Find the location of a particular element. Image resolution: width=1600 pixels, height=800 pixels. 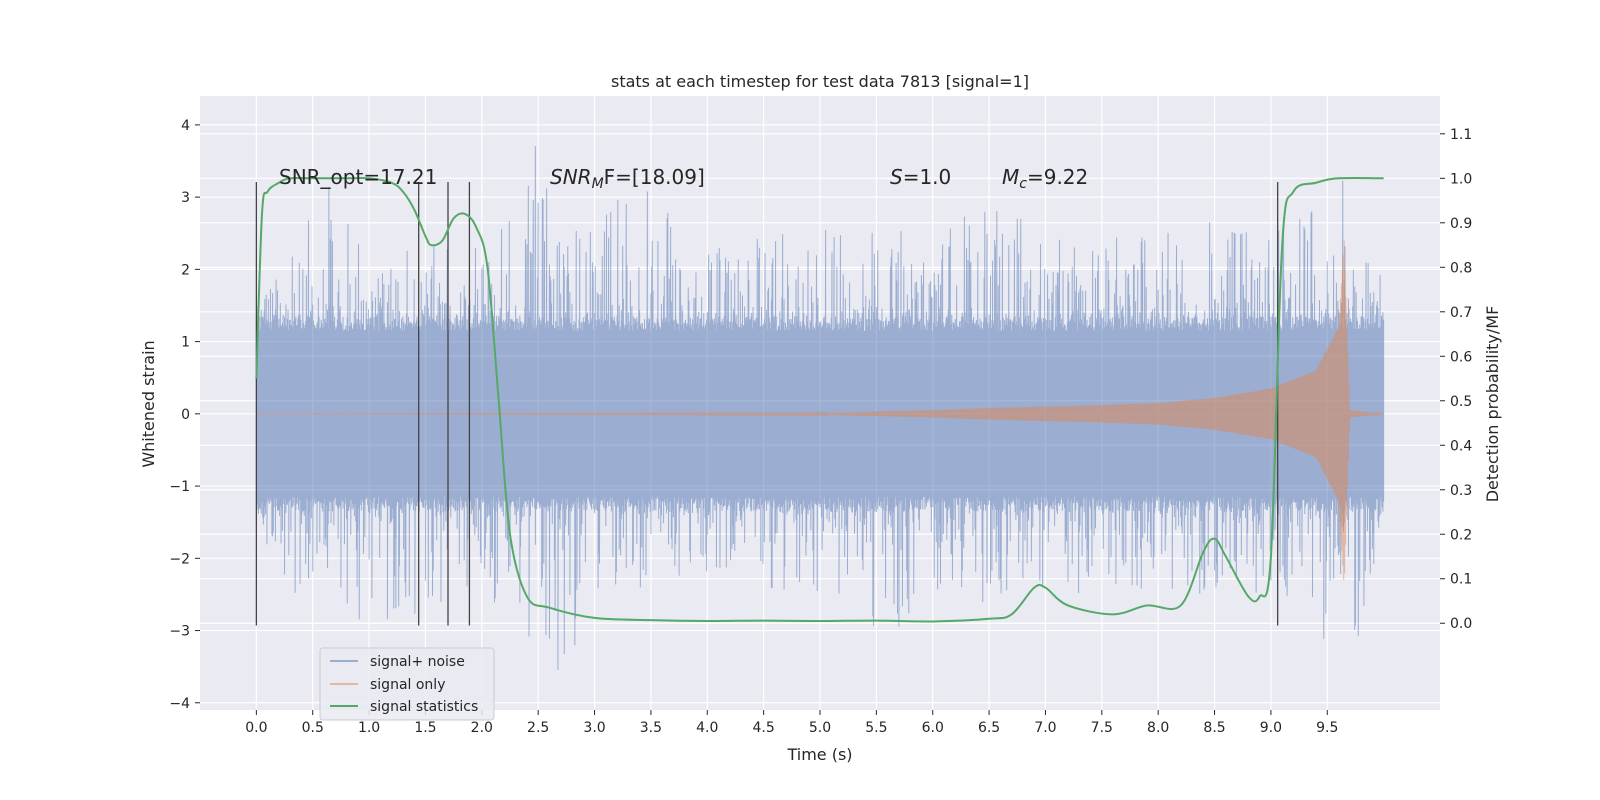

y-tick-label-3: −1 is located at coordinates (179, 487).